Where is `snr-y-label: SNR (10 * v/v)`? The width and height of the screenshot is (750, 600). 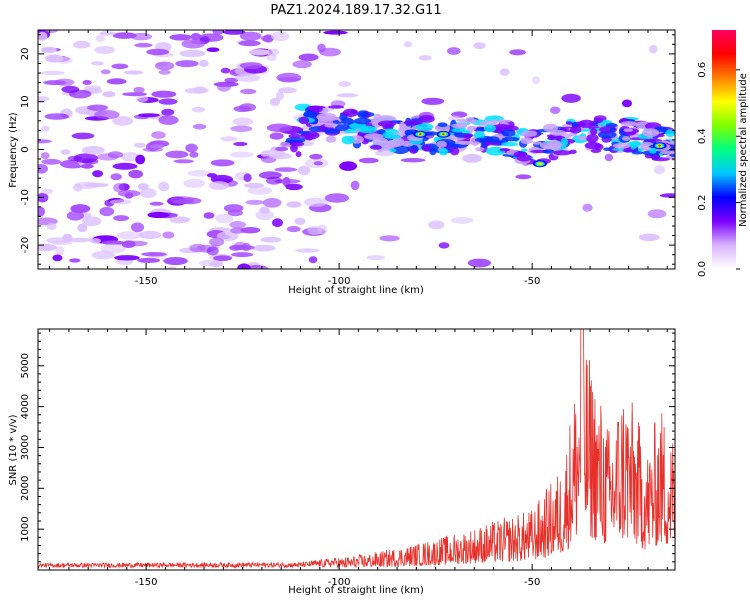
snr-y-label: SNR (10 * v/v) is located at coordinates (13, 449).